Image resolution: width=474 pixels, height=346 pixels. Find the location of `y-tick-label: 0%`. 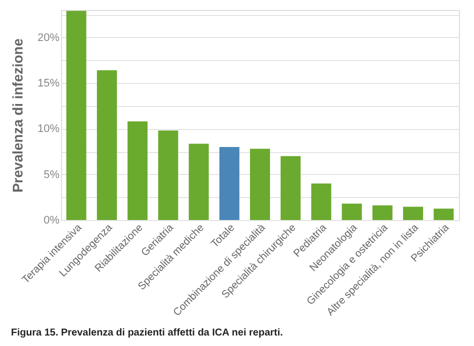

y-tick-label: 0% is located at coordinates (52, 220).